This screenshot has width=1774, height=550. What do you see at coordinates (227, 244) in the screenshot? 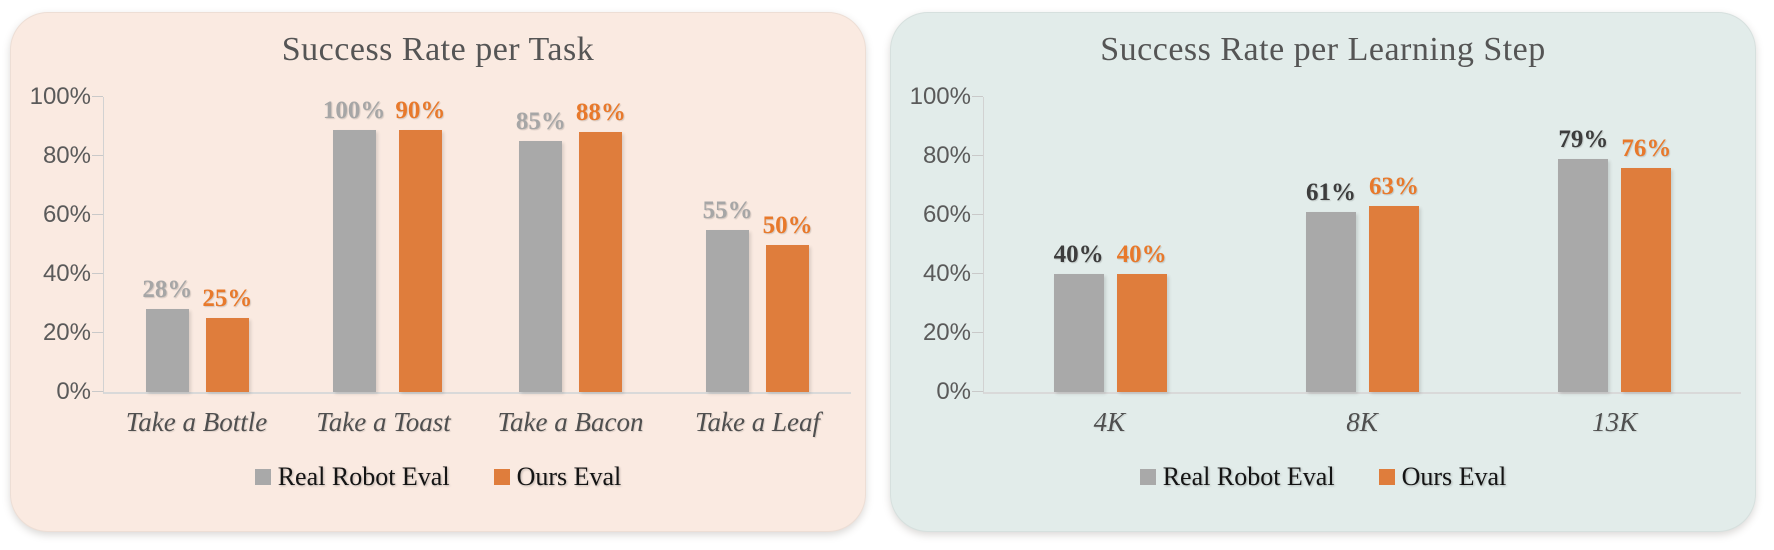
I see `bar-with-label: 25%` at bounding box center [227, 244].